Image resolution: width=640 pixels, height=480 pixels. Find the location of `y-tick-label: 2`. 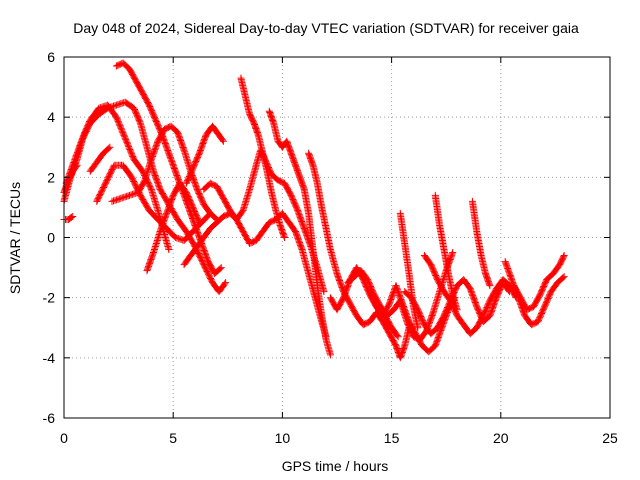

y-tick-label: 2 is located at coordinates (51, 177).